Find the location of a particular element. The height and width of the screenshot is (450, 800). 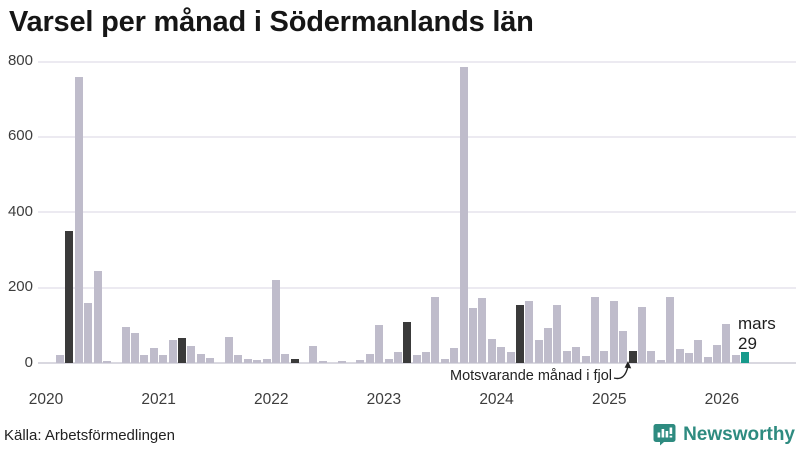

annotation-same-month-last-year: Motsvarande månad i fjol is located at coordinates (531, 376).